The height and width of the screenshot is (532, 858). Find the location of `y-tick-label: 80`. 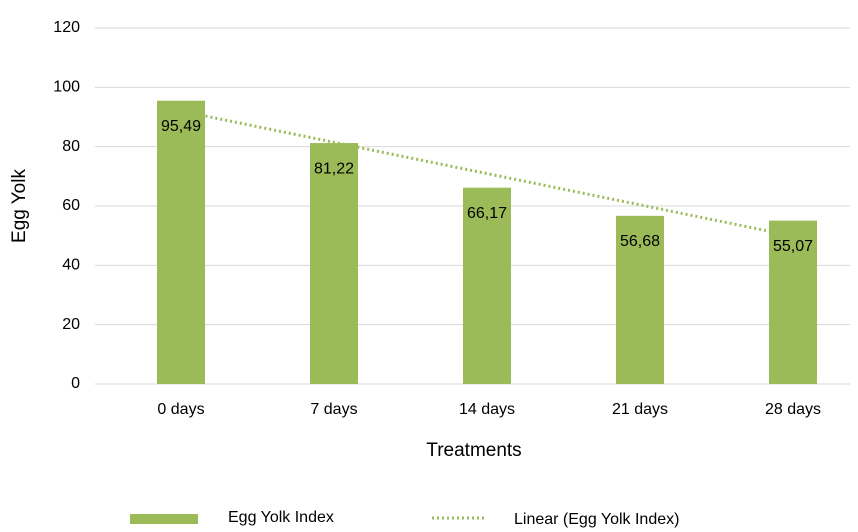

y-tick-label: 80 is located at coordinates (71, 146).